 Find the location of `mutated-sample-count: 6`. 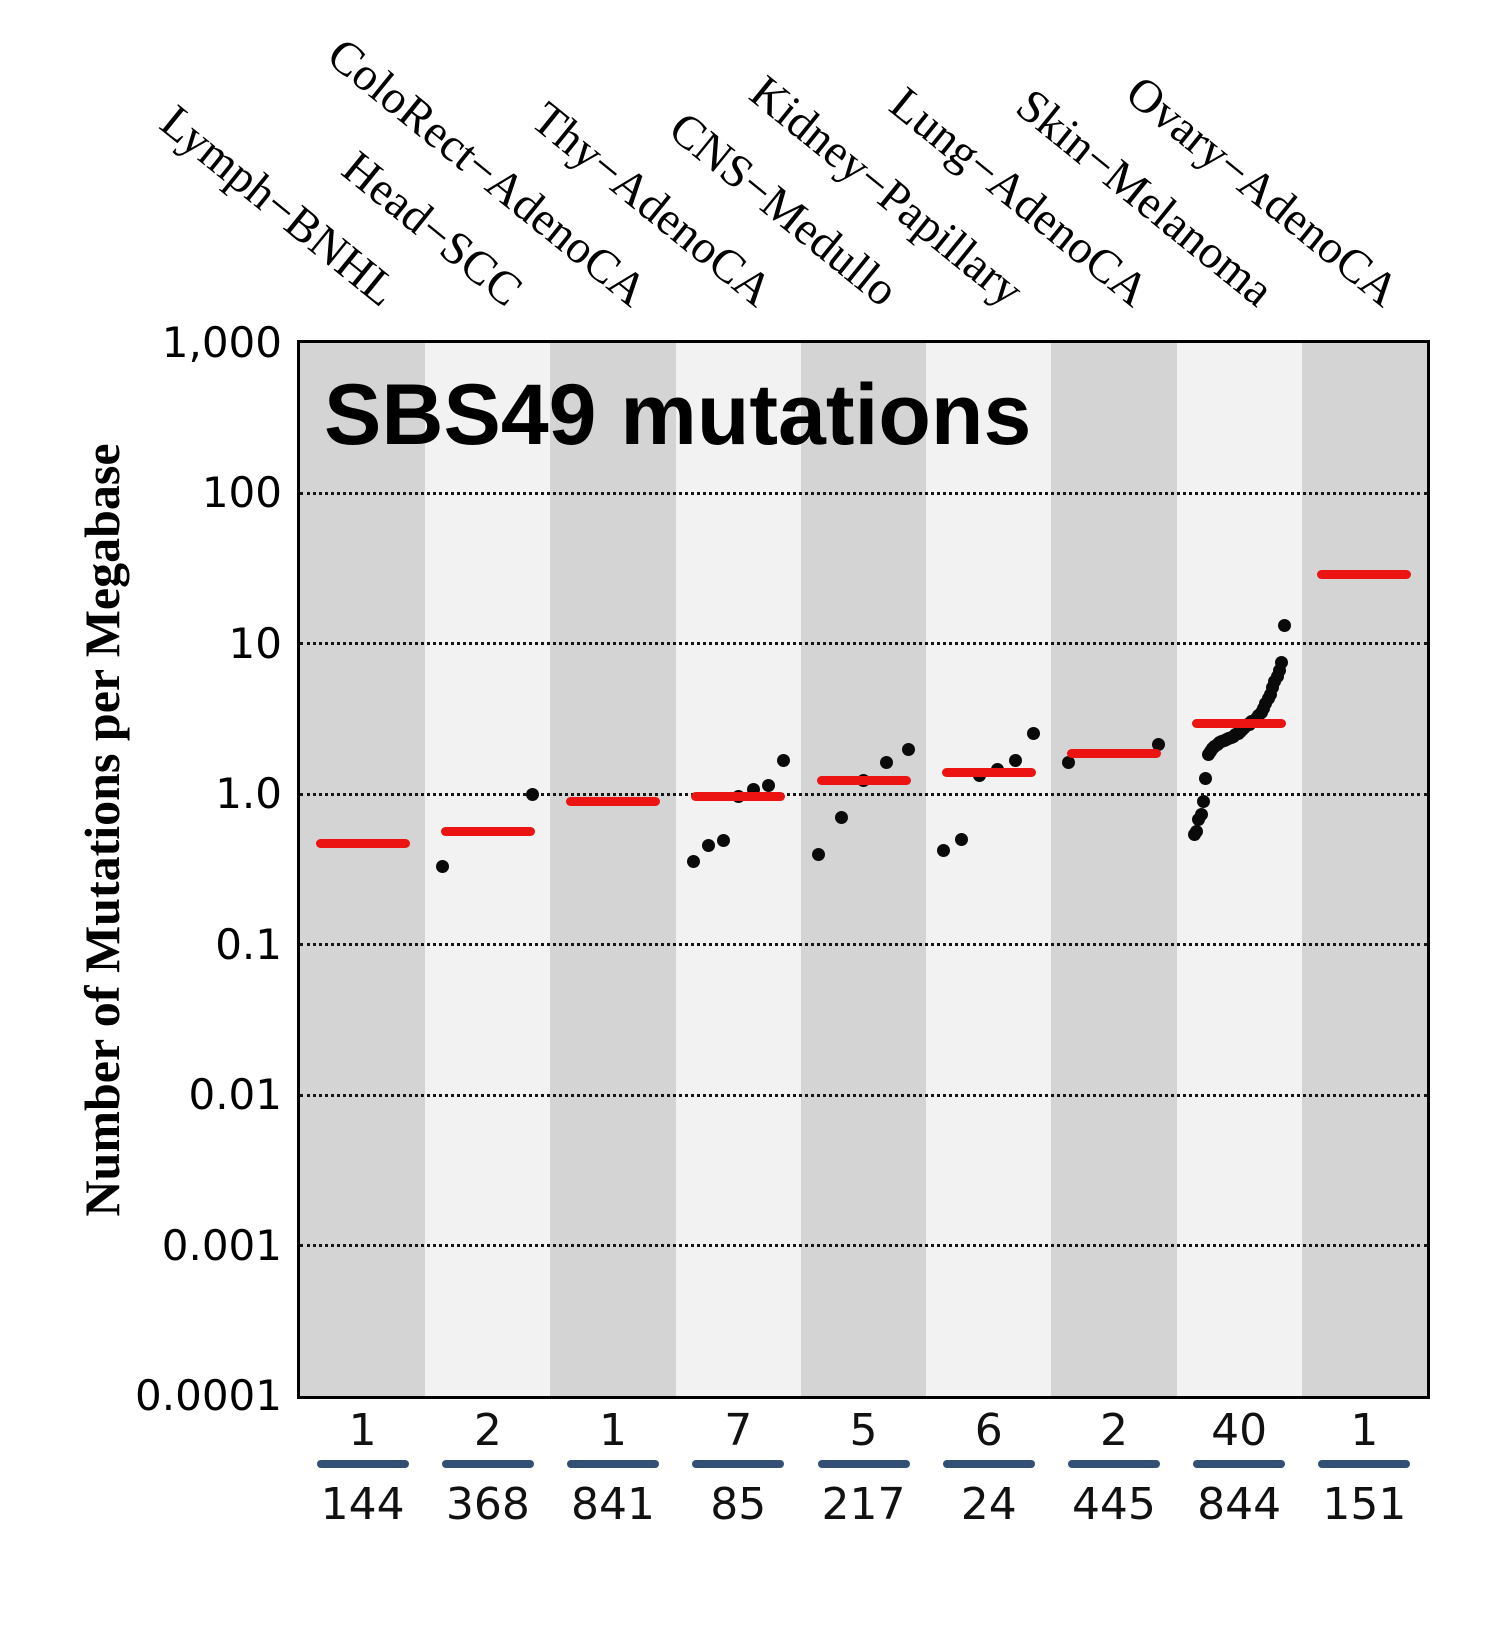

mutated-sample-count: 6 is located at coordinates (988, 1430).